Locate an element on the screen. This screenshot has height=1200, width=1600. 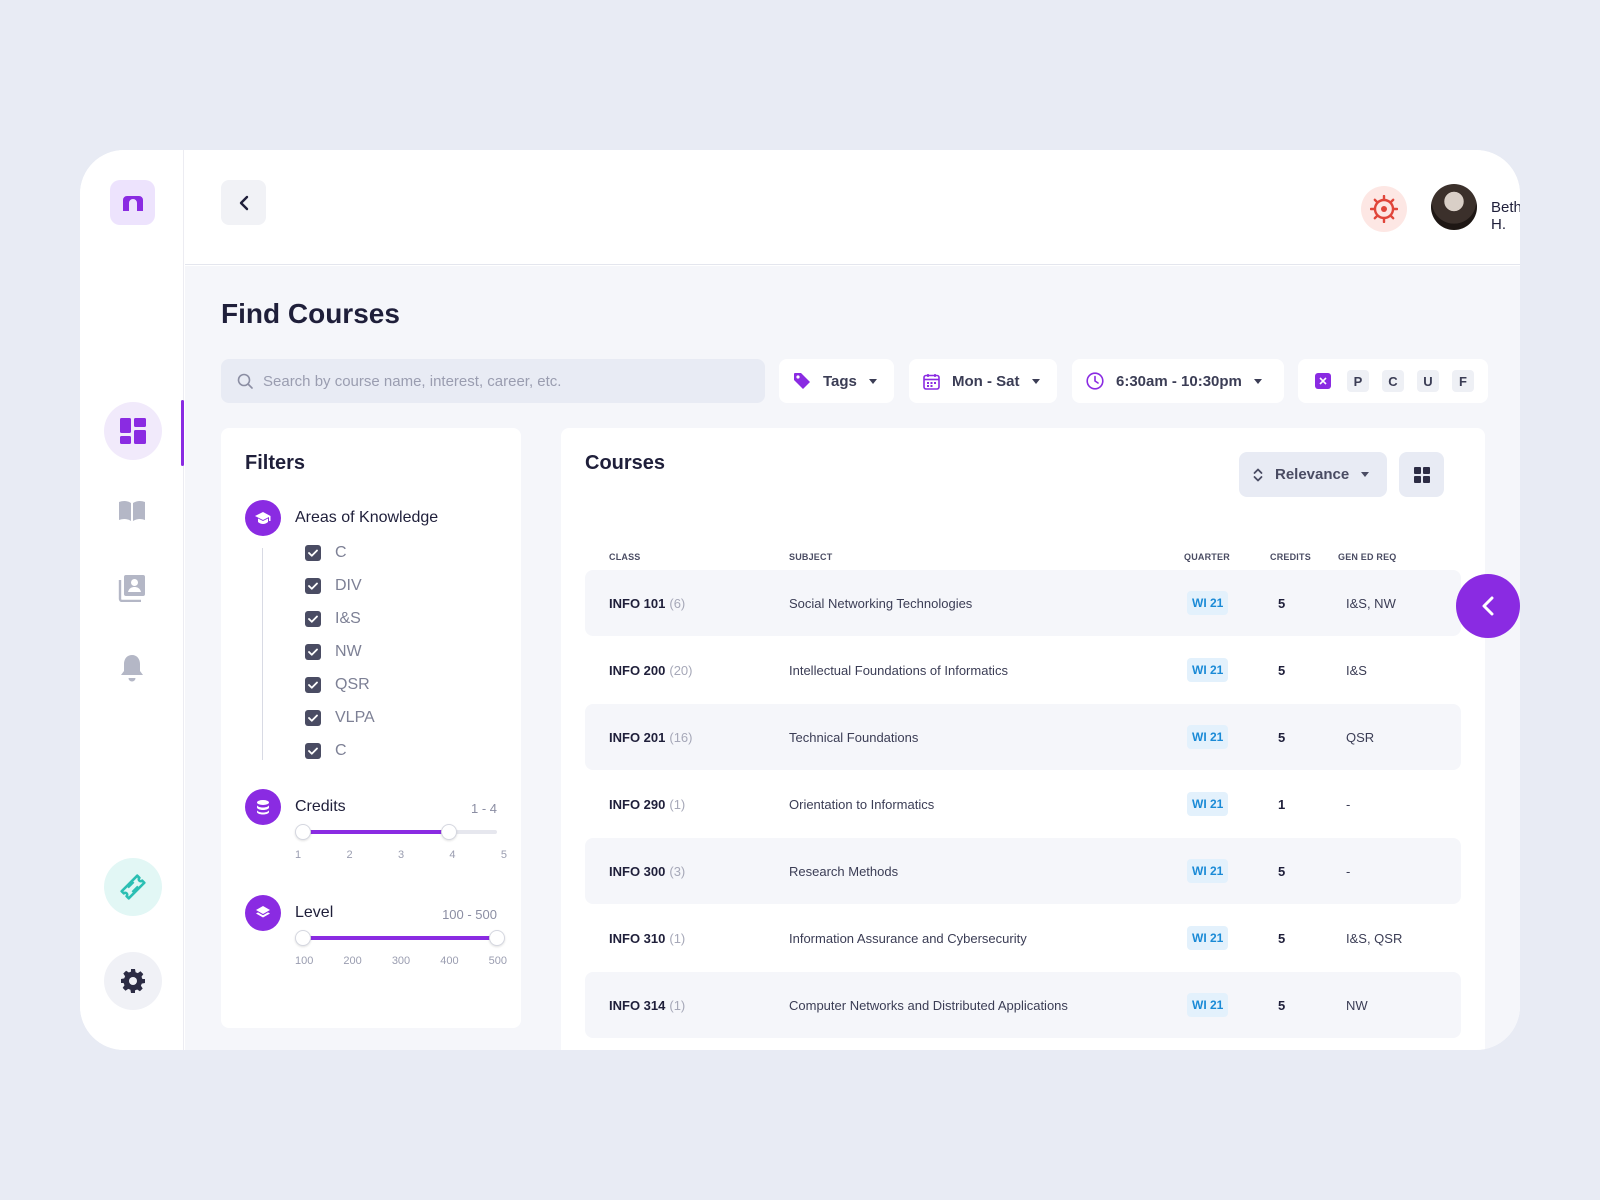
credits-slider-min-handle is located at coordinates (303, 832).